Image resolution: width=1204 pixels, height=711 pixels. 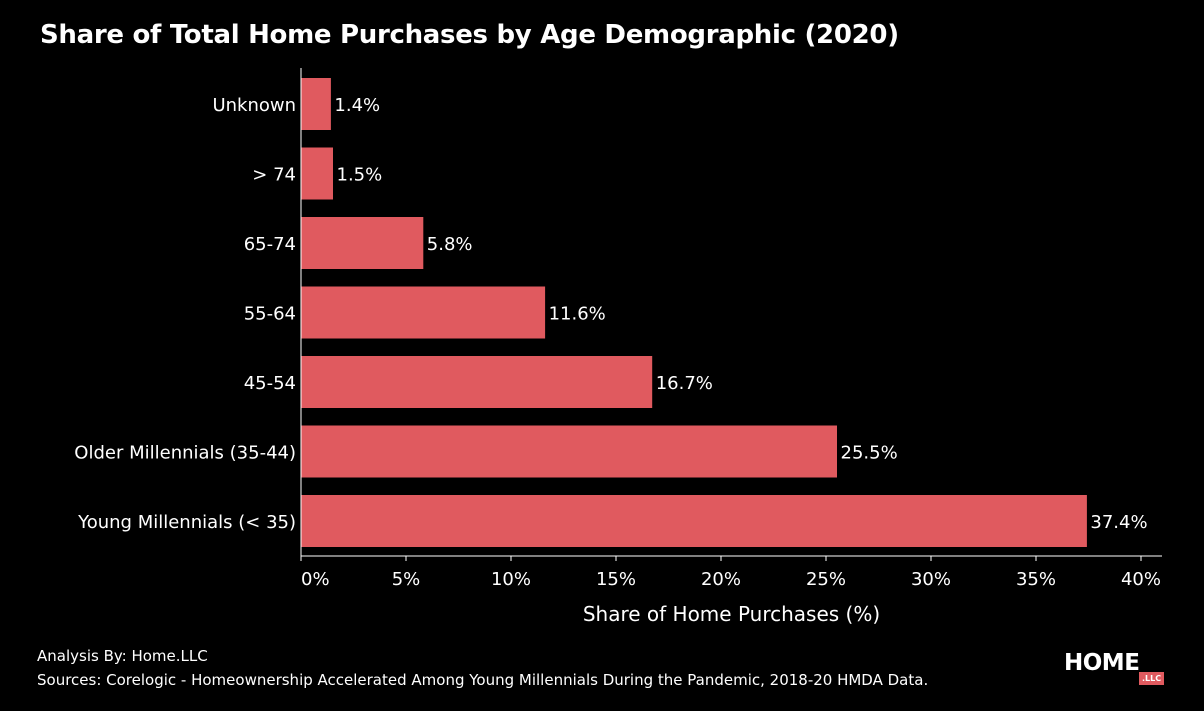 I want to click on analysis-credit: Analysis By: Home.LLC, so click(x=122, y=656).